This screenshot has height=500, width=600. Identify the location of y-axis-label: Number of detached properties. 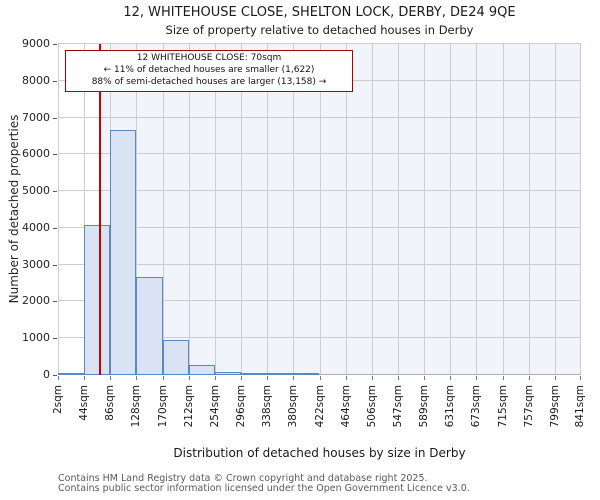
(14, 209).